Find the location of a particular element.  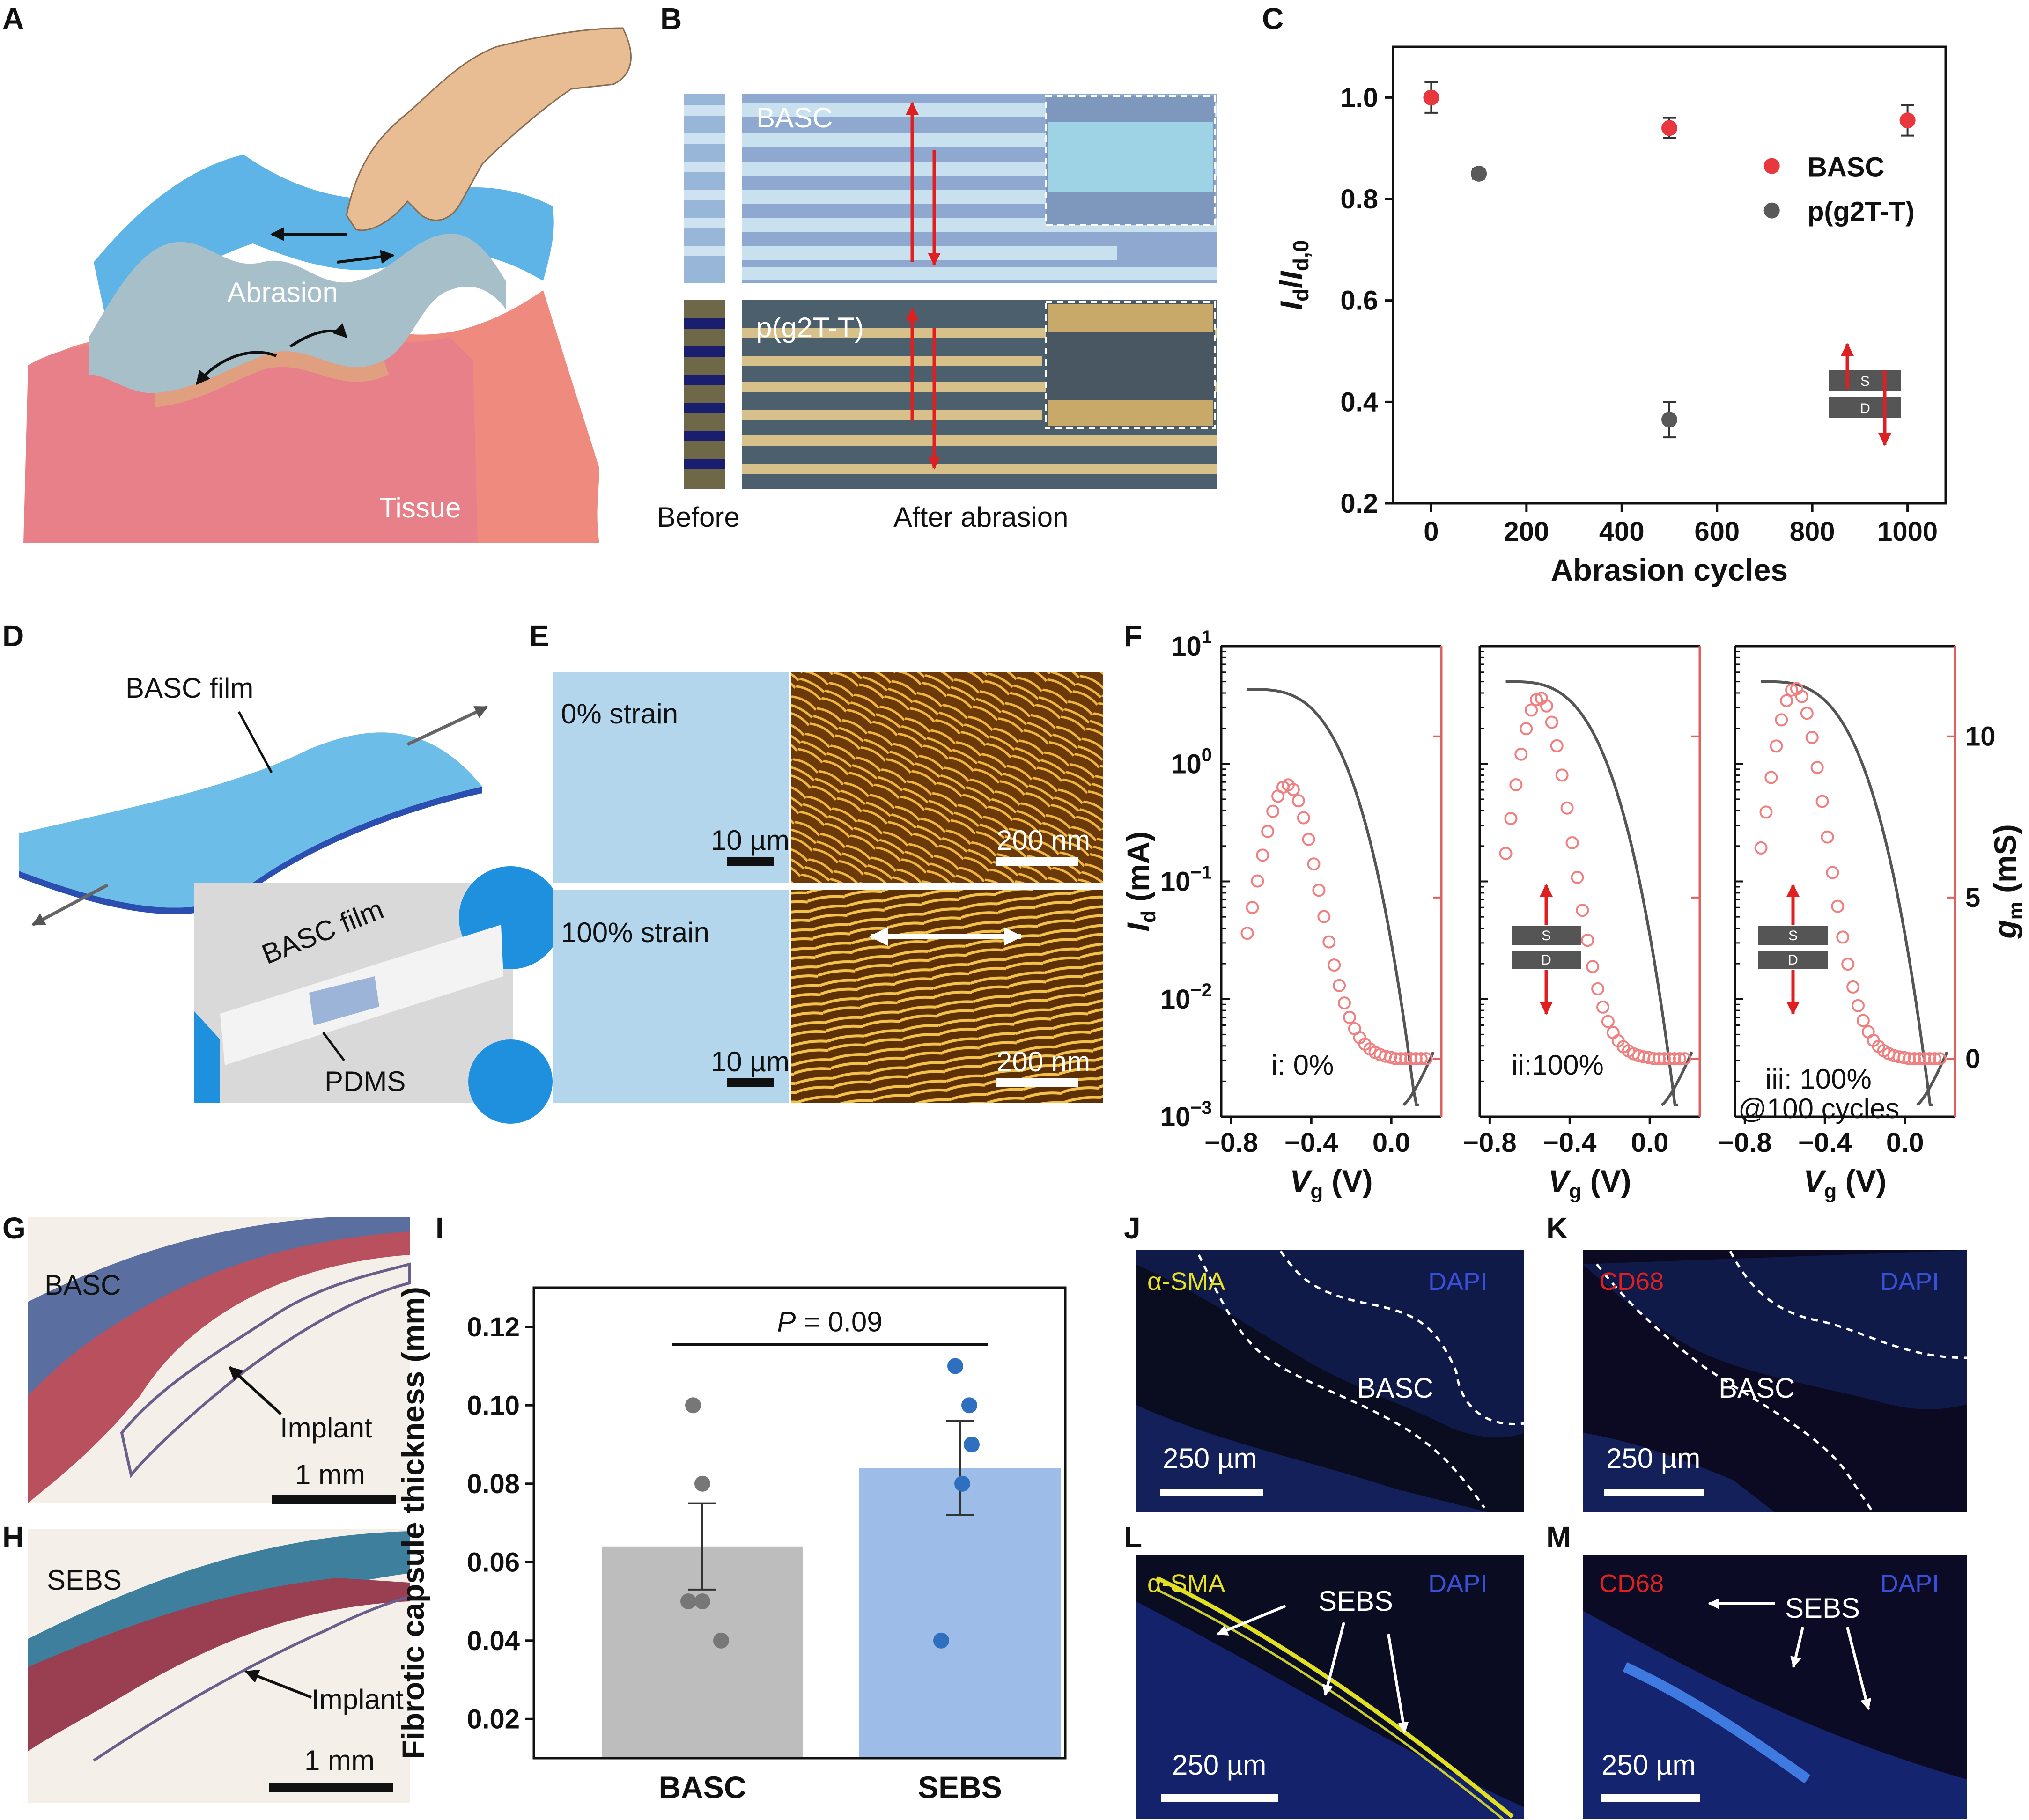

sd-device-icon: S D is located at coordinates (1793, 949).